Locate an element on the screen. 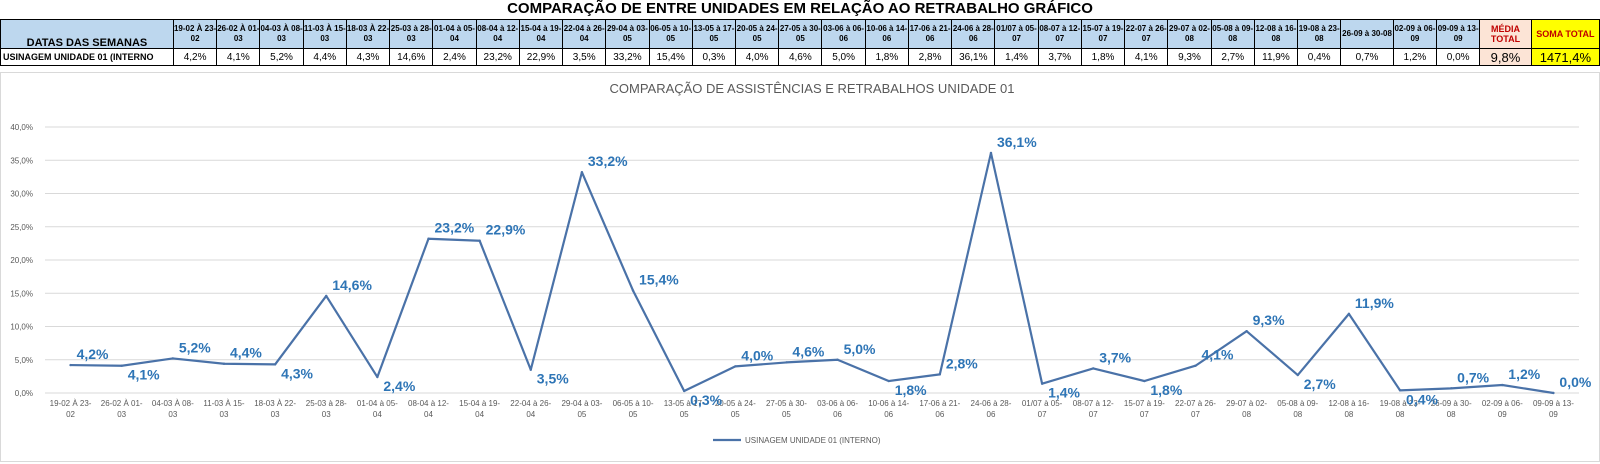  week-value: 36,1% is located at coordinates (973, 57).